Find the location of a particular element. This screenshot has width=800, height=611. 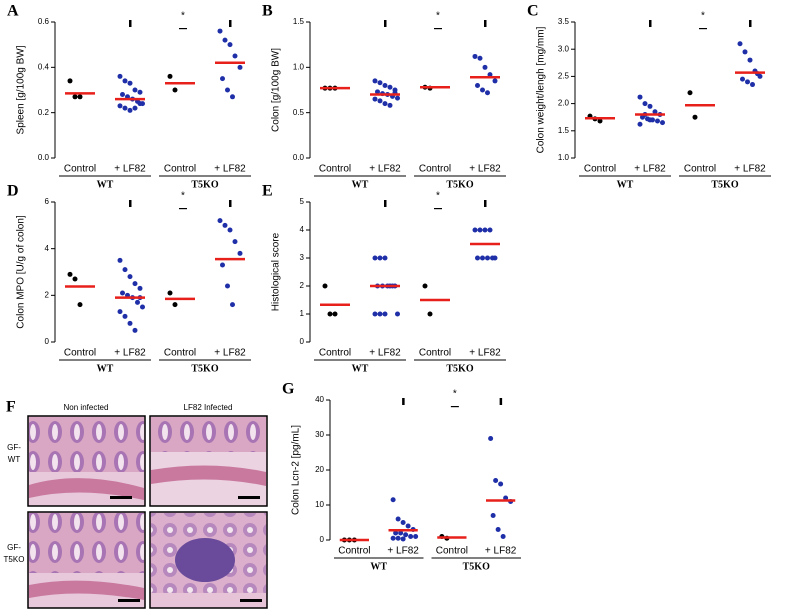

y-tick-label: 0.2 is located at coordinates (44, 112).